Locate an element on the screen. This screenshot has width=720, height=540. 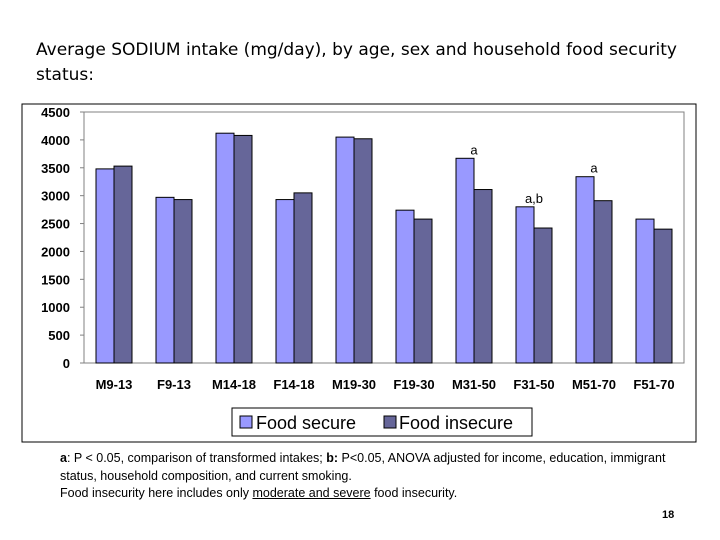
x-tick-label: M9-13 is located at coordinates (114, 384).